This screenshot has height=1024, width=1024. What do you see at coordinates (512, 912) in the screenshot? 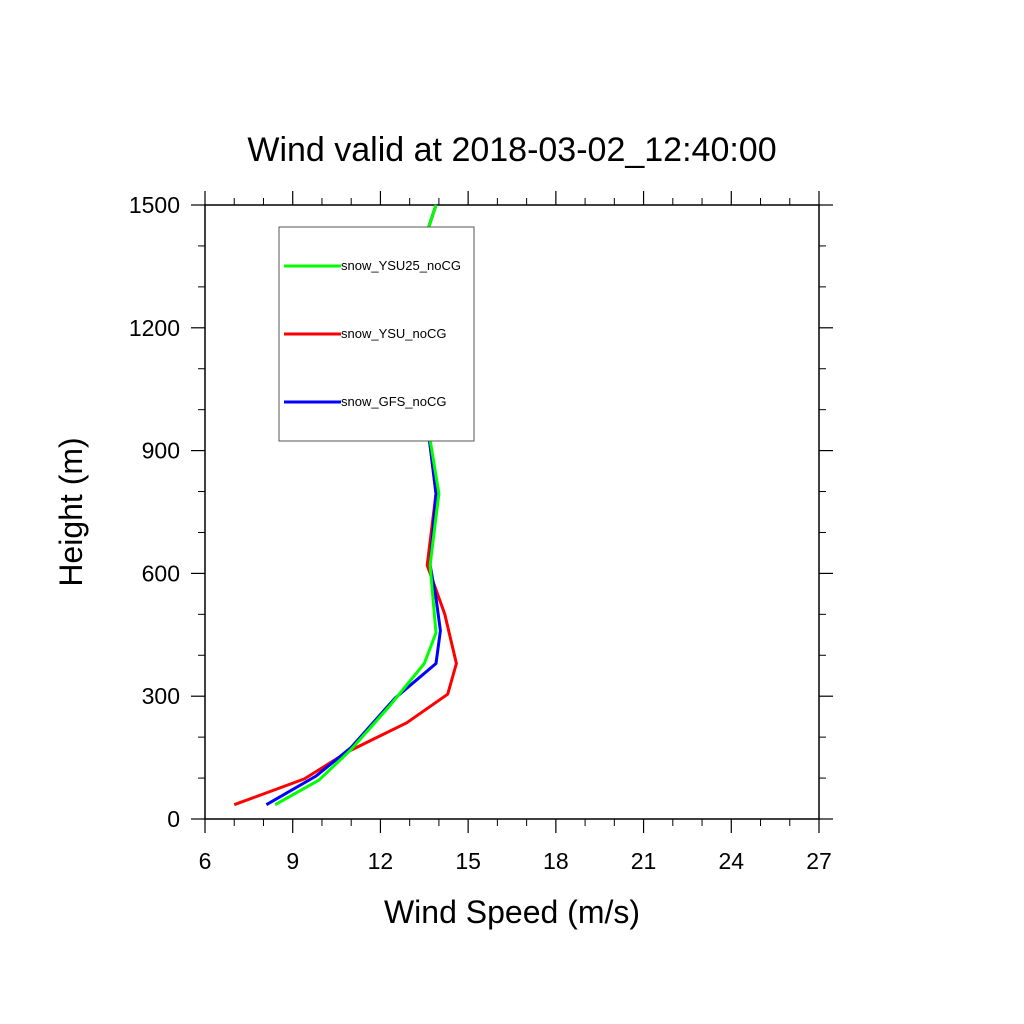
I see `x-axis-label: Wind Speed (m/s)` at bounding box center [512, 912].